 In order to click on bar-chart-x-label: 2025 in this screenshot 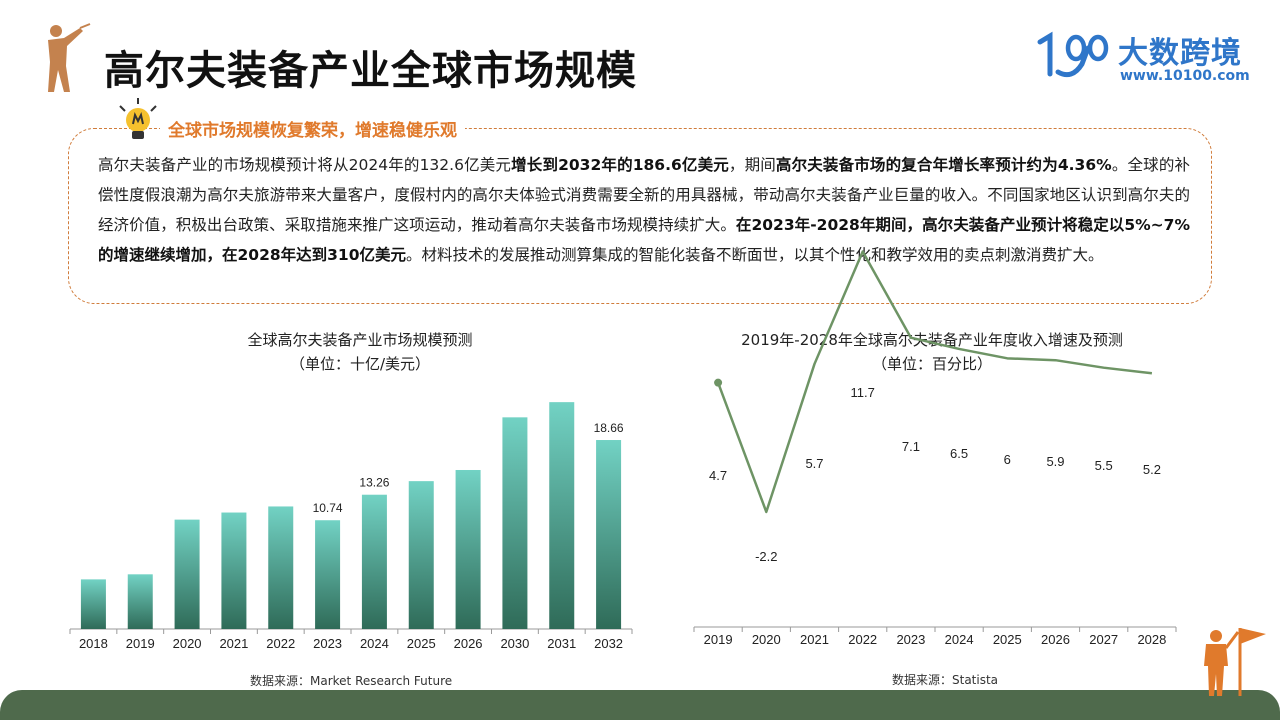, I will do `click(421, 643)`.